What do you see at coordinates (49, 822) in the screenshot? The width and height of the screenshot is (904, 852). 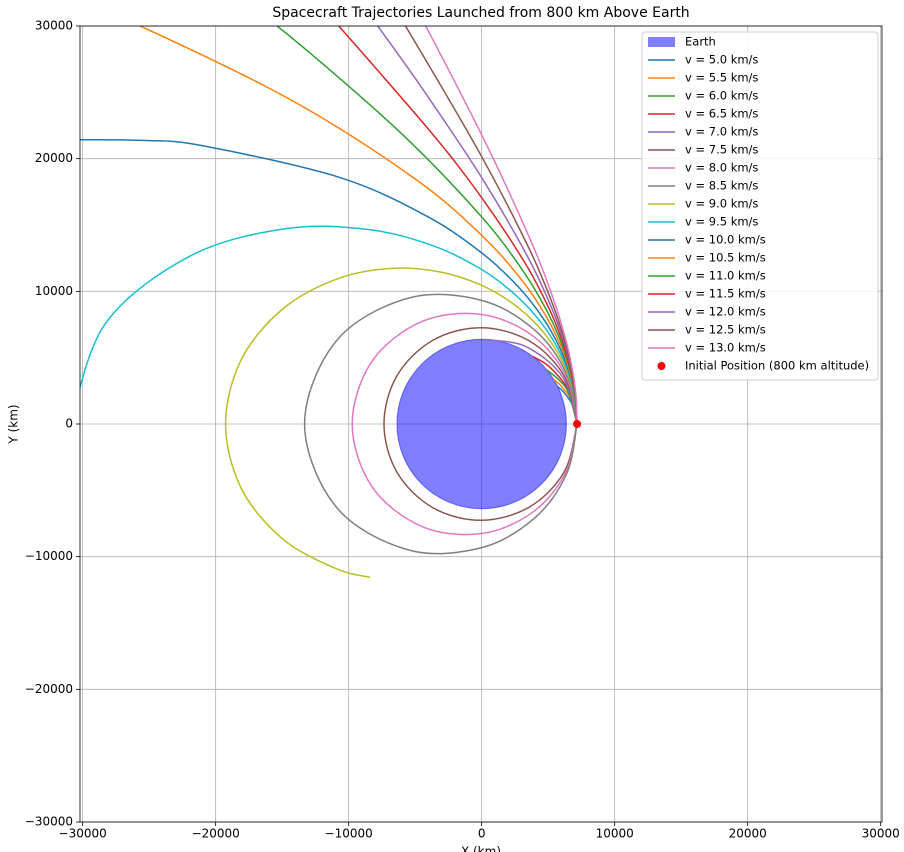 I see `y-tick-label: −30000` at bounding box center [49, 822].